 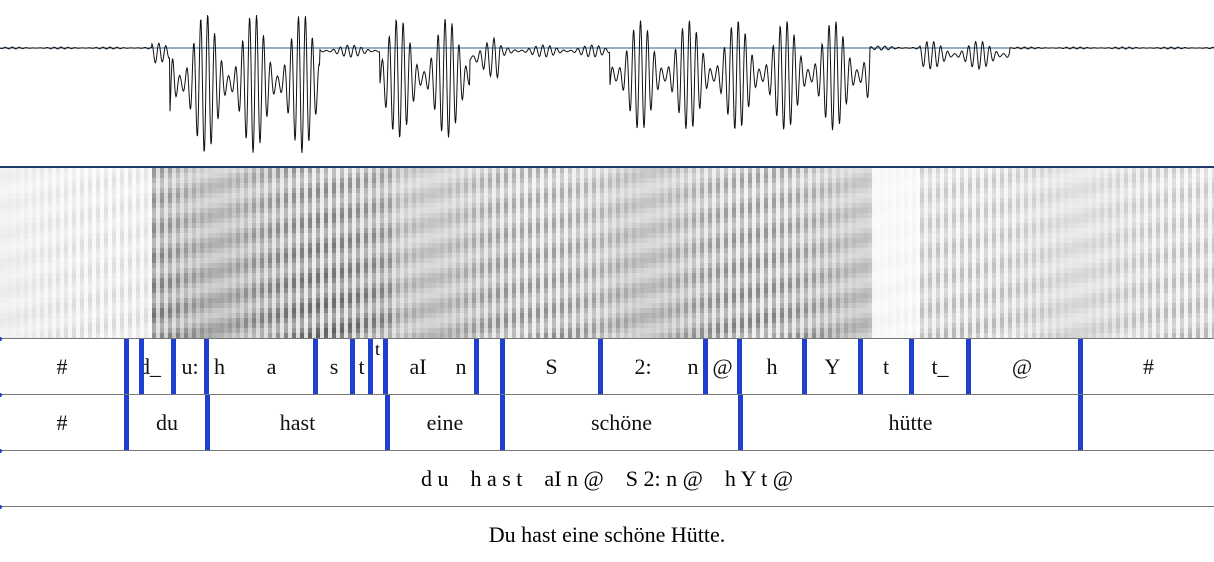 I want to click on word-segment: schöne, so click(x=621, y=423).